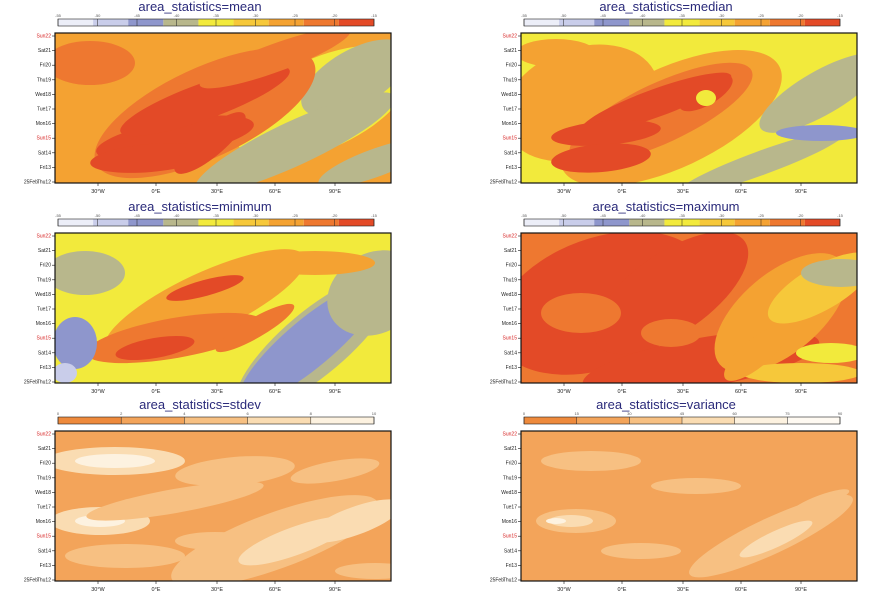 The image size is (873, 605). I want to click on colorbar-tick-label: 30, so click(629, 413).